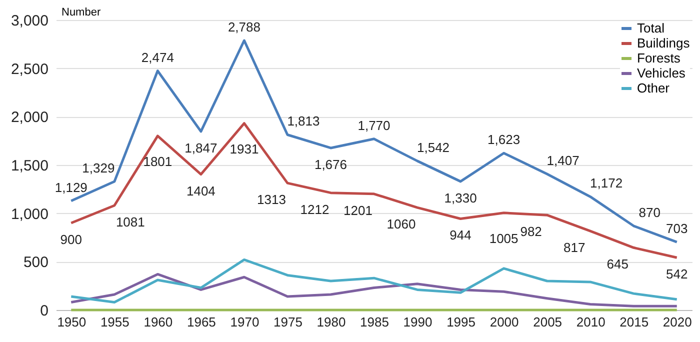 This screenshot has width=700, height=342. What do you see at coordinates (401, 224) in the screenshot?
I see `data-label: 1060` at bounding box center [401, 224].